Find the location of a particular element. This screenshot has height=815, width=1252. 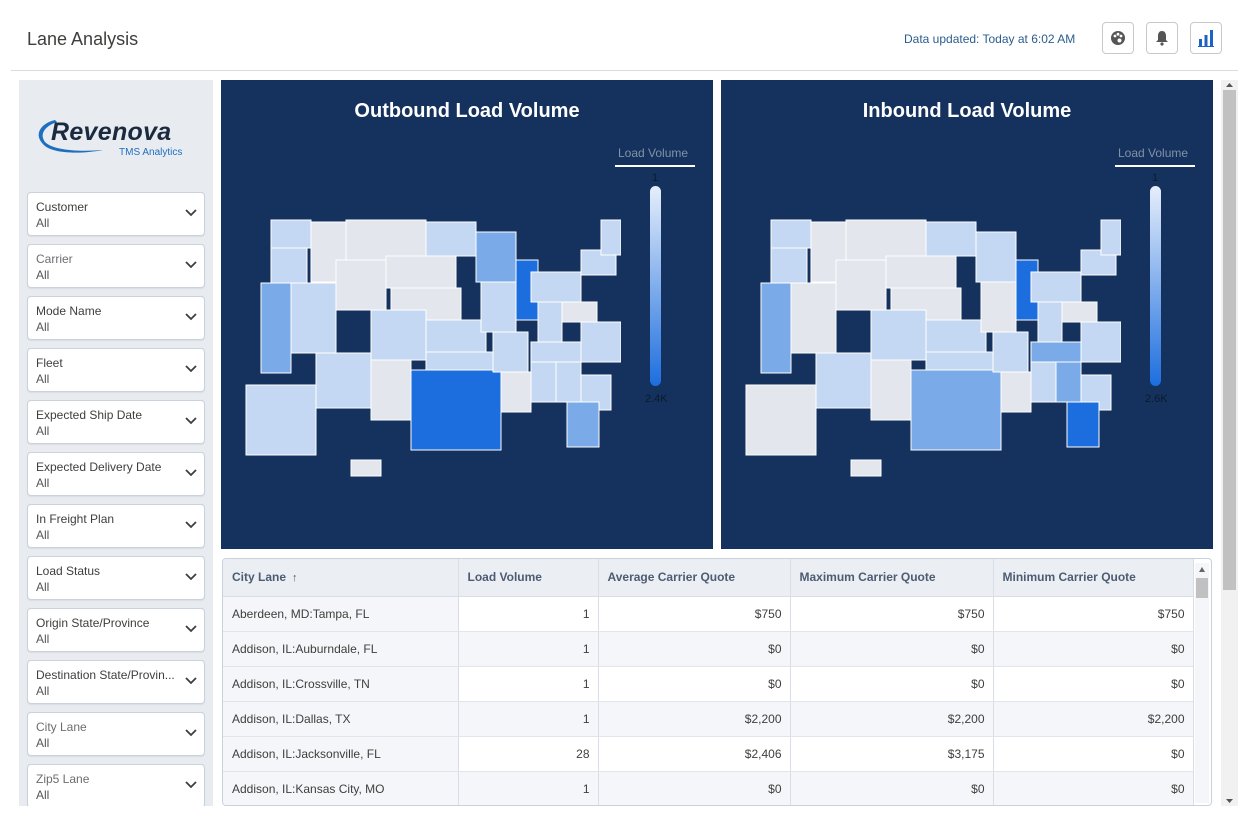

theme-button is located at coordinates (1118, 38).